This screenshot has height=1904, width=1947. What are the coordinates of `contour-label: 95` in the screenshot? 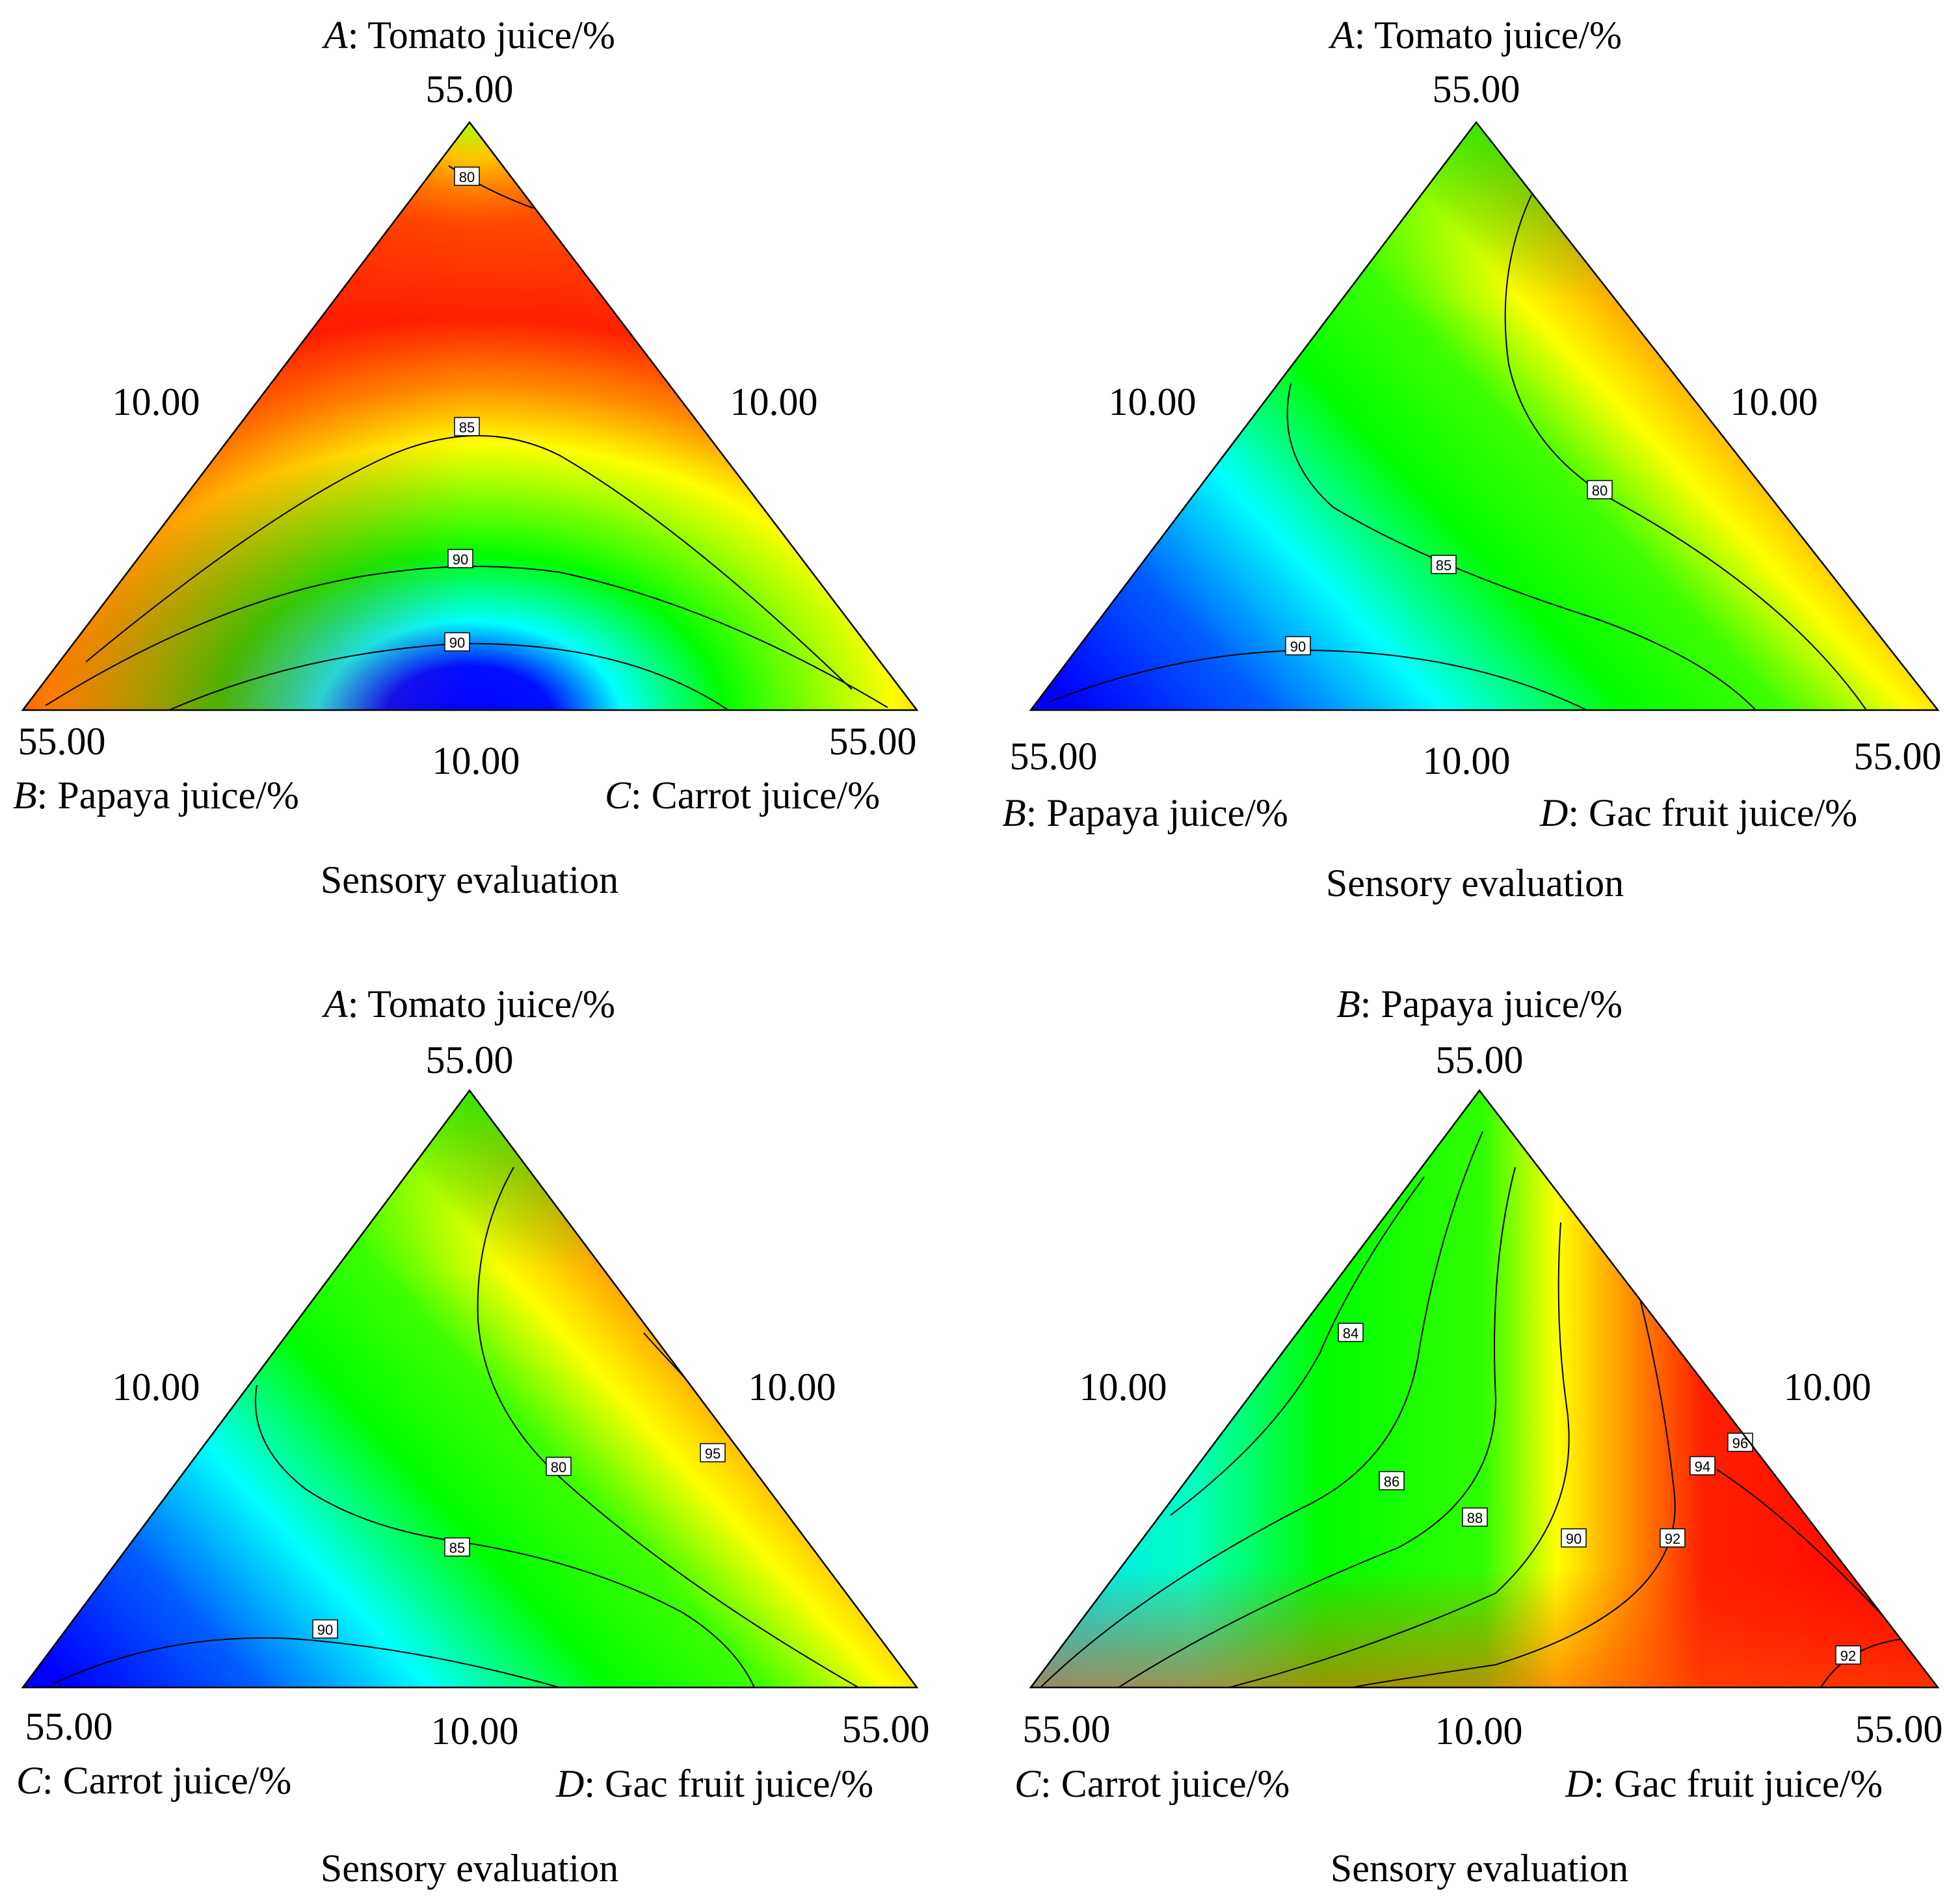 It's located at (713, 1452).